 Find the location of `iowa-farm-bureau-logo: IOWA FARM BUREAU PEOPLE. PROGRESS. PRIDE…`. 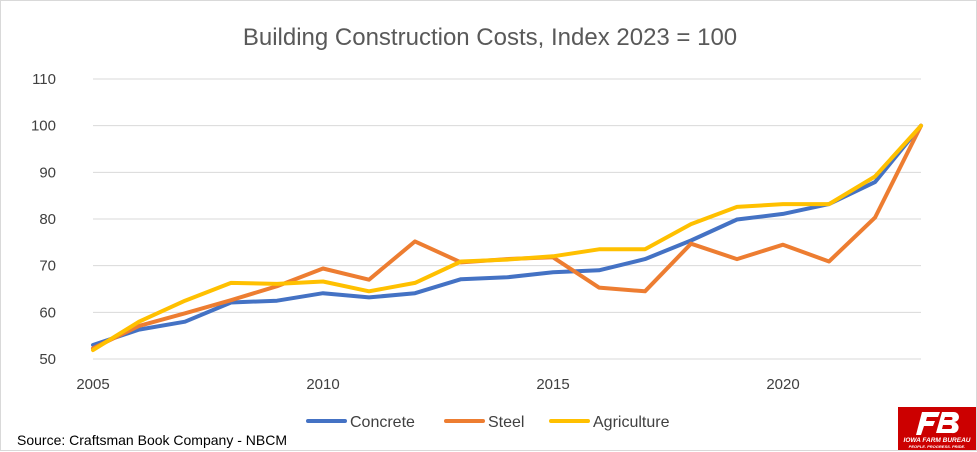

iowa-farm-bureau-logo: IOWA FARM BUREAU PEOPLE. PROGRESS. PRIDE… is located at coordinates (937, 428).